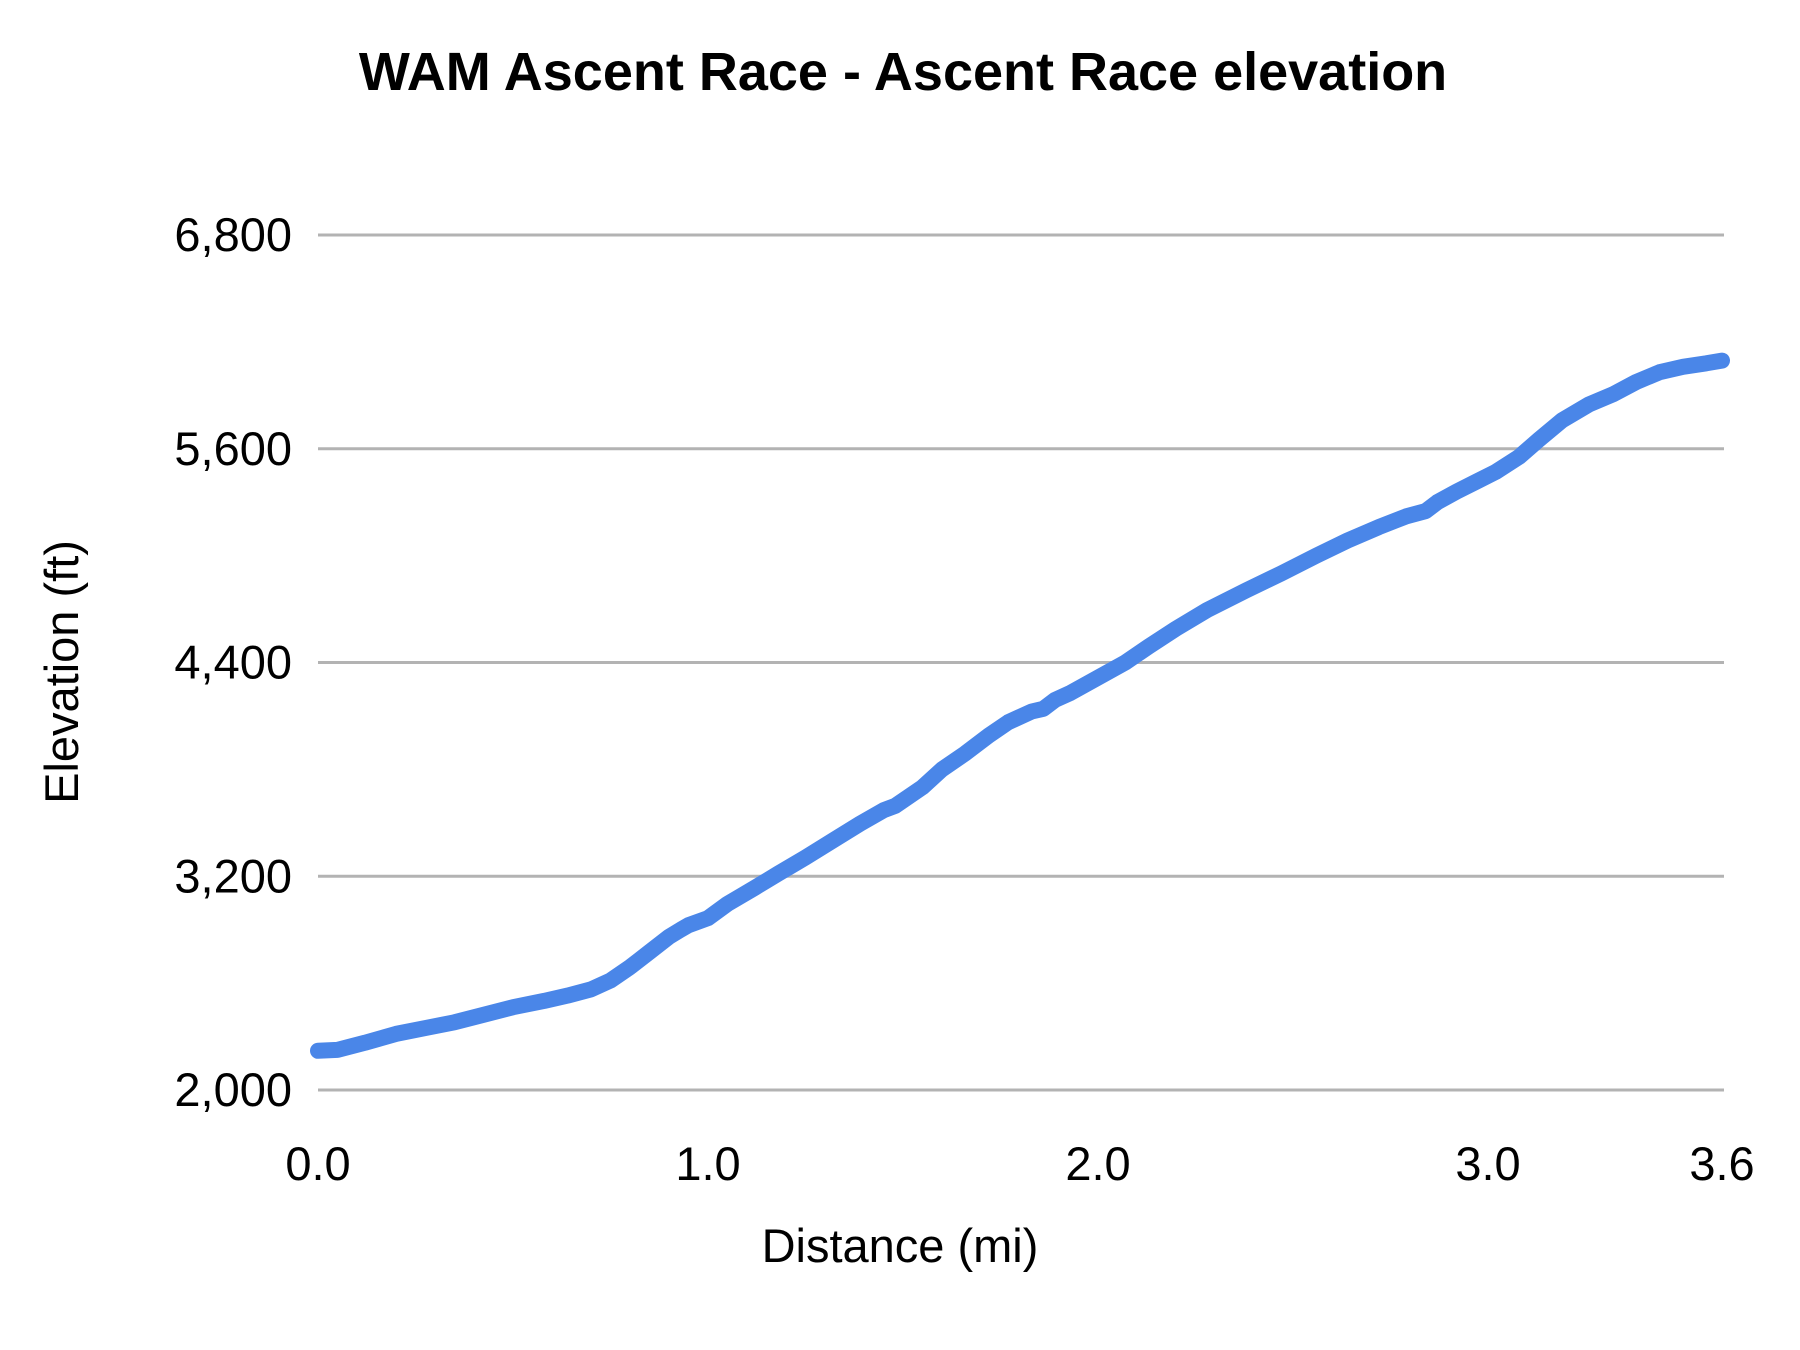 The height and width of the screenshot is (1350, 1800). Describe the element at coordinates (1019, 1163) in the screenshot. I see `x-axis-tick-labels: 0.0 1.0 2.0 3.0 3.6` at that location.